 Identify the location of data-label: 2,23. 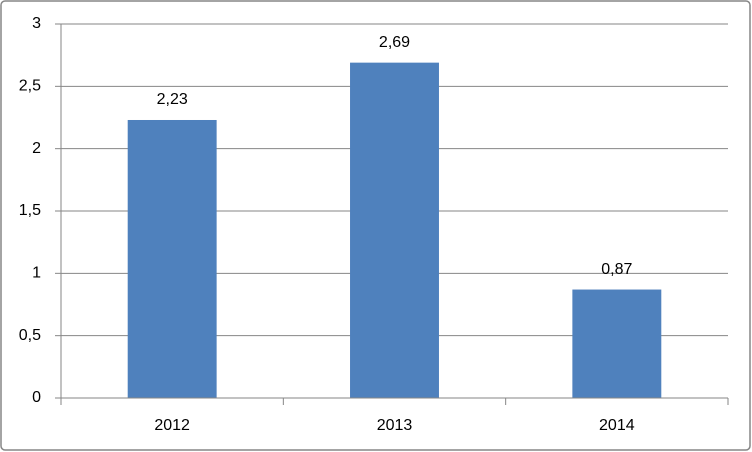
(172, 99).